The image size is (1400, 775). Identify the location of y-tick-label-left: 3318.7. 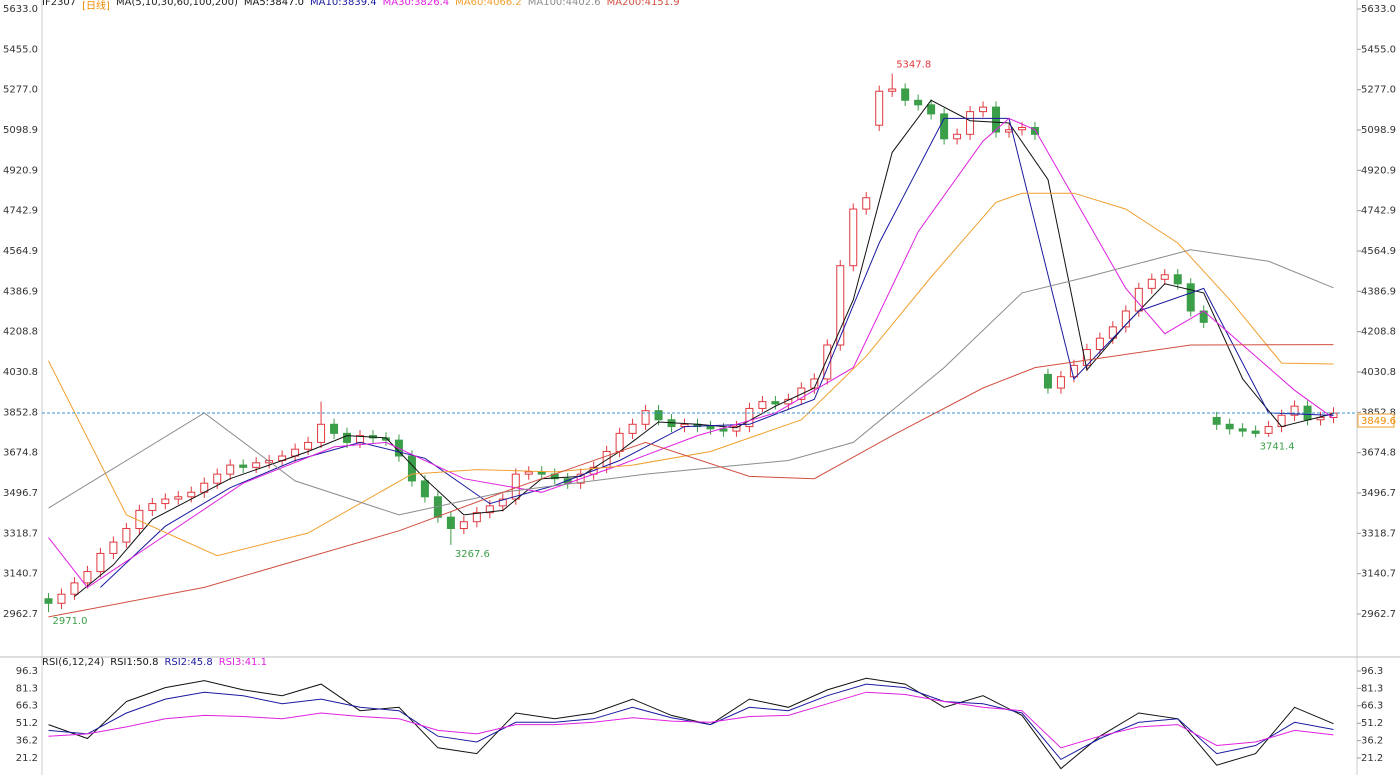
(20, 533).